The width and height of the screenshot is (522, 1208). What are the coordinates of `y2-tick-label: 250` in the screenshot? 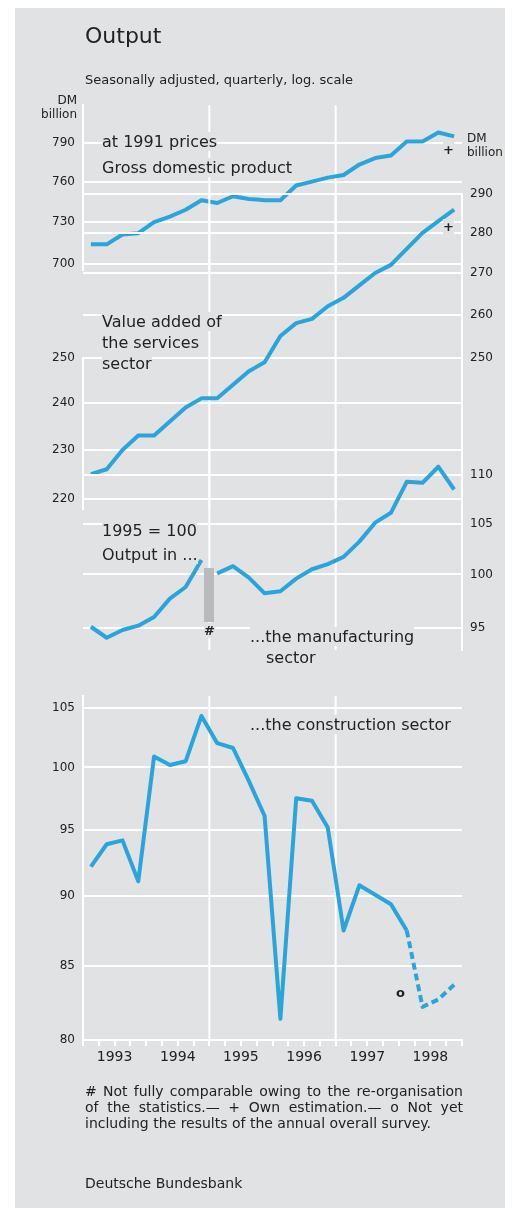 It's located at (481, 357).